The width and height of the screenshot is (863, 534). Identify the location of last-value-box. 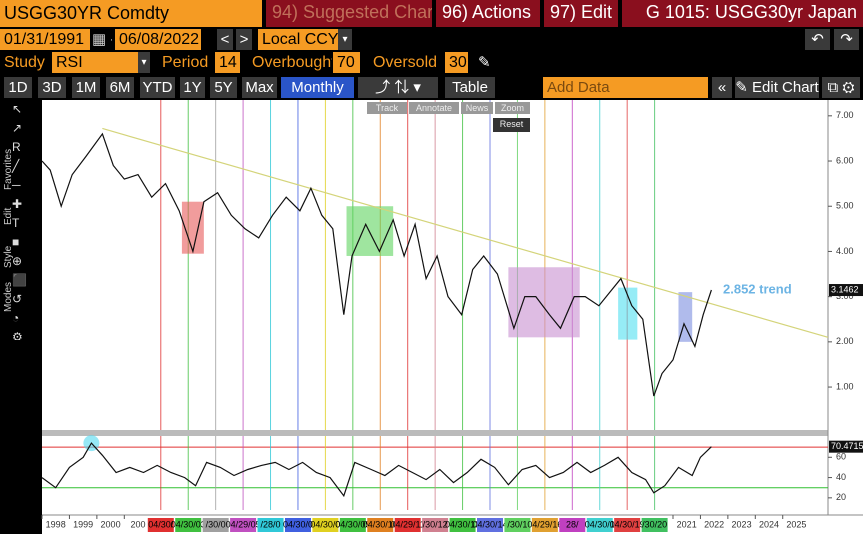
(846, 446).